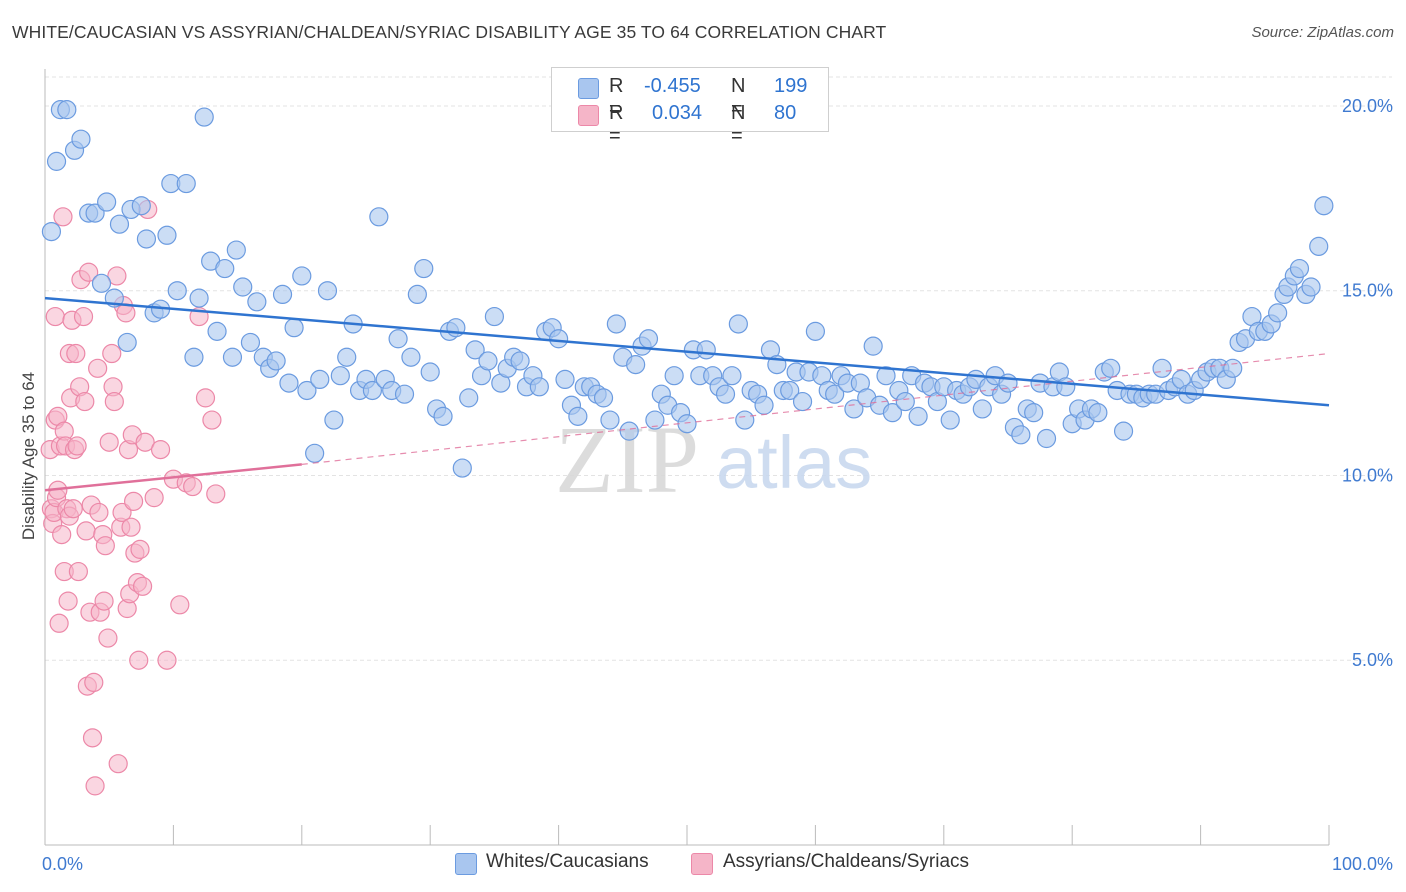 The height and width of the screenshot is (892, 1406). What do you see at coordinates (785, 113) in the screenshot?
I see `legend-n-value: 80` at bounding box center [785, 113].